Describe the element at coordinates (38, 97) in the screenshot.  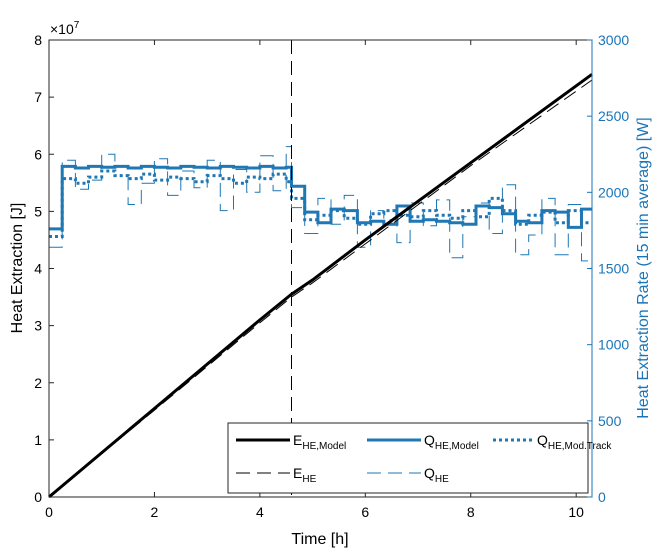
I see `y-left-tick-label: 7` at that location.